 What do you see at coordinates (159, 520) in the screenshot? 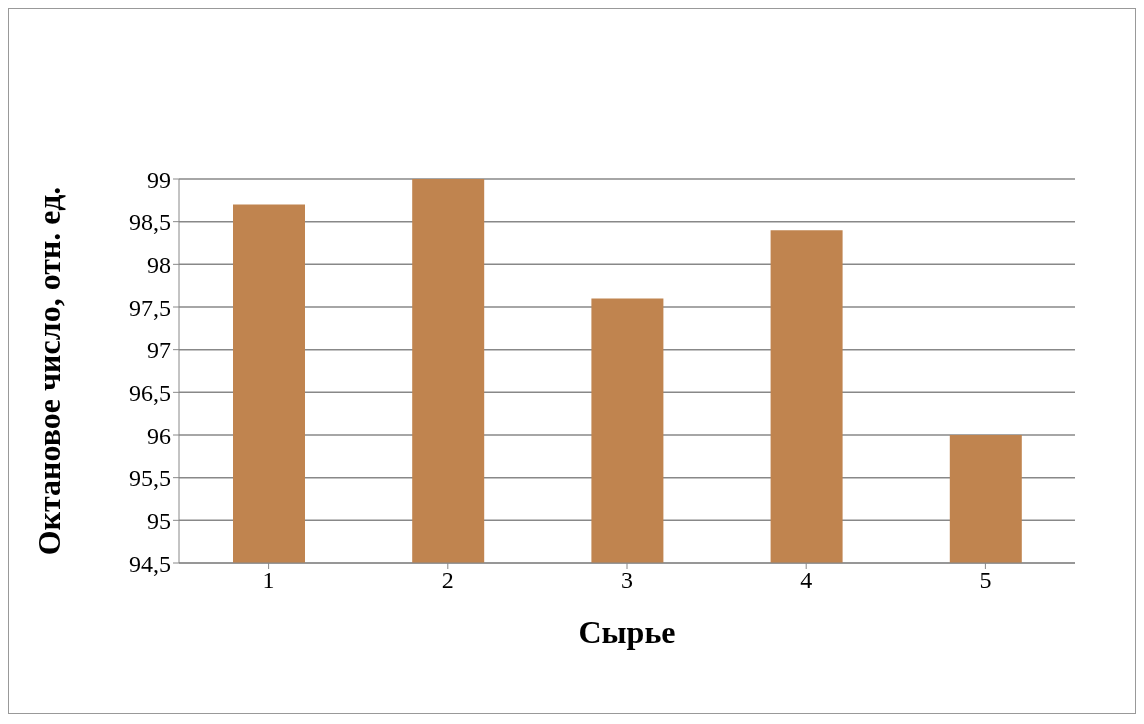
I see `y-tick-label: 95` at bounding box center [159, 520].